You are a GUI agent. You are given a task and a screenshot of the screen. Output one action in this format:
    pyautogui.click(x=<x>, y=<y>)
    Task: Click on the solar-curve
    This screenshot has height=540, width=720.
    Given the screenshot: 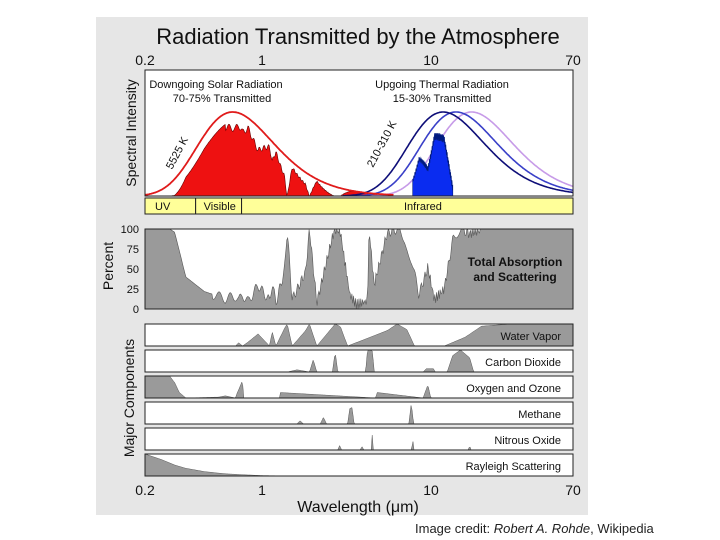 What is the action you would take?
    pyautogui.click(x=269, y=153)
    